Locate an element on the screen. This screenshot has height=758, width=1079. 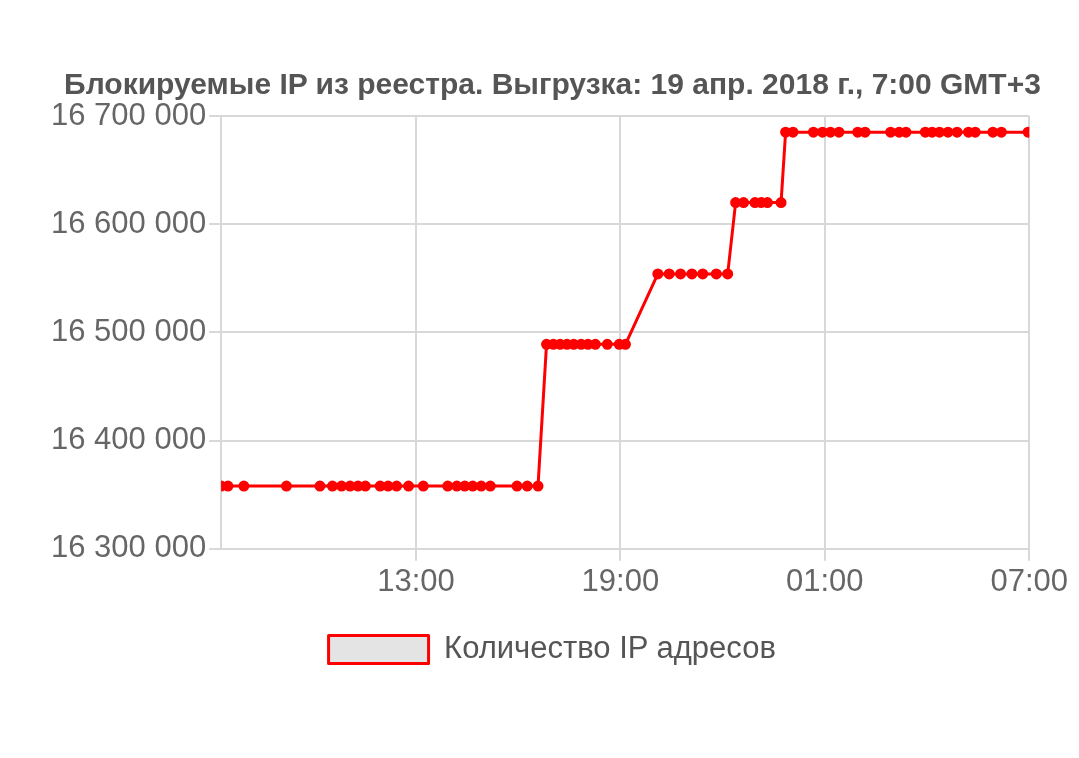
y-tick-label: 16 500 000 is located at coordinates (129, 330).